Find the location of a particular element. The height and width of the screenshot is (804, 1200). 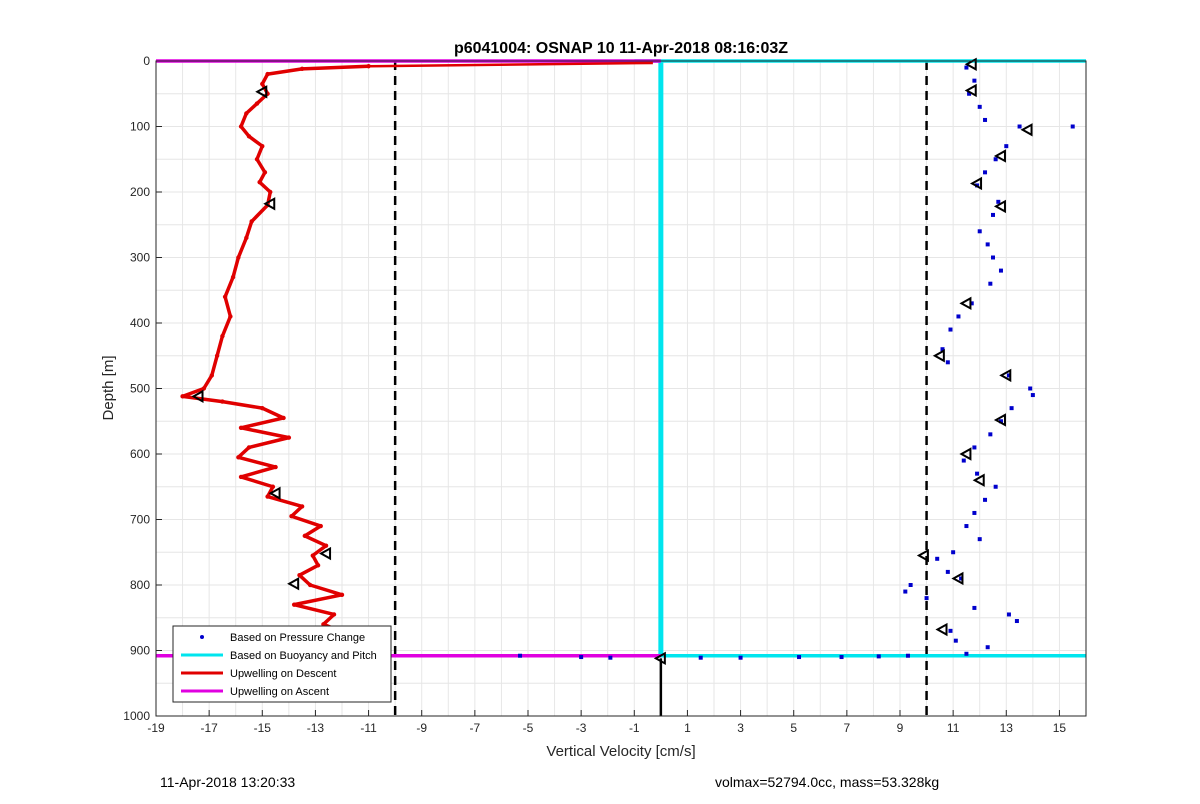

x-tick-label: 7 is located at coordinates (847, 728).